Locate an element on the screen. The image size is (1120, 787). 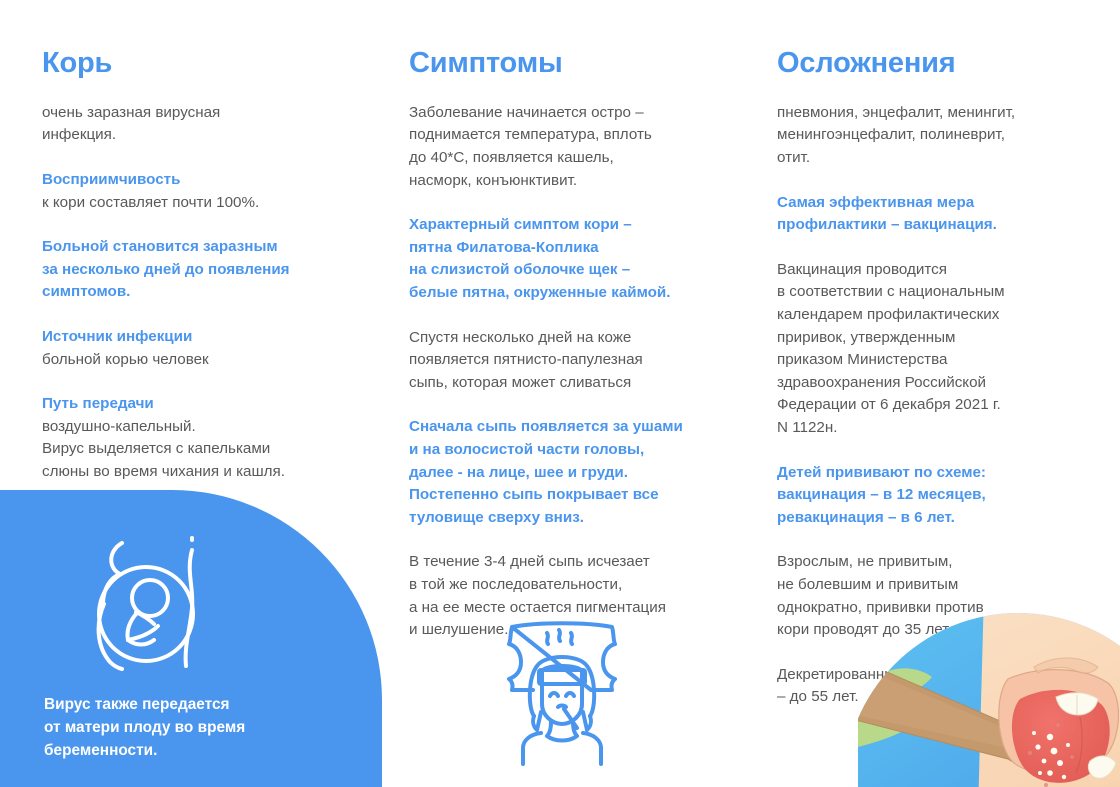
paragraph-infection-source: больной корью человек is located at coordinates (125, 359).